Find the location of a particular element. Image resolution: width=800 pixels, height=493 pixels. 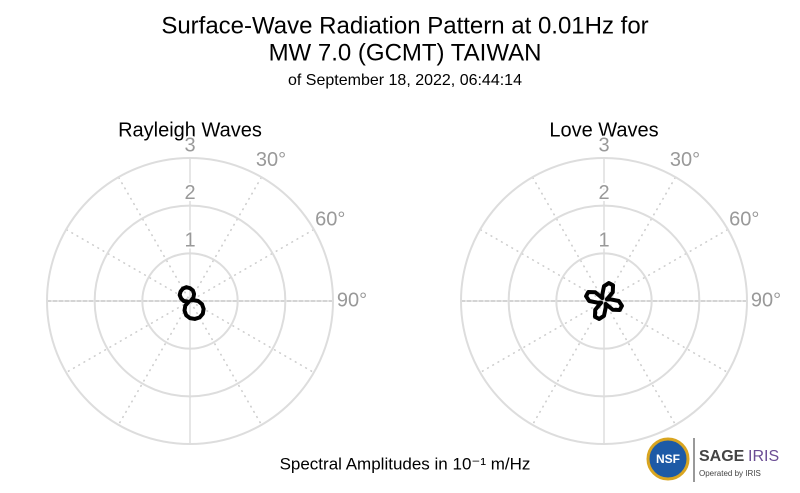

sage-text: SAGE is located at coordinates (722, 456).